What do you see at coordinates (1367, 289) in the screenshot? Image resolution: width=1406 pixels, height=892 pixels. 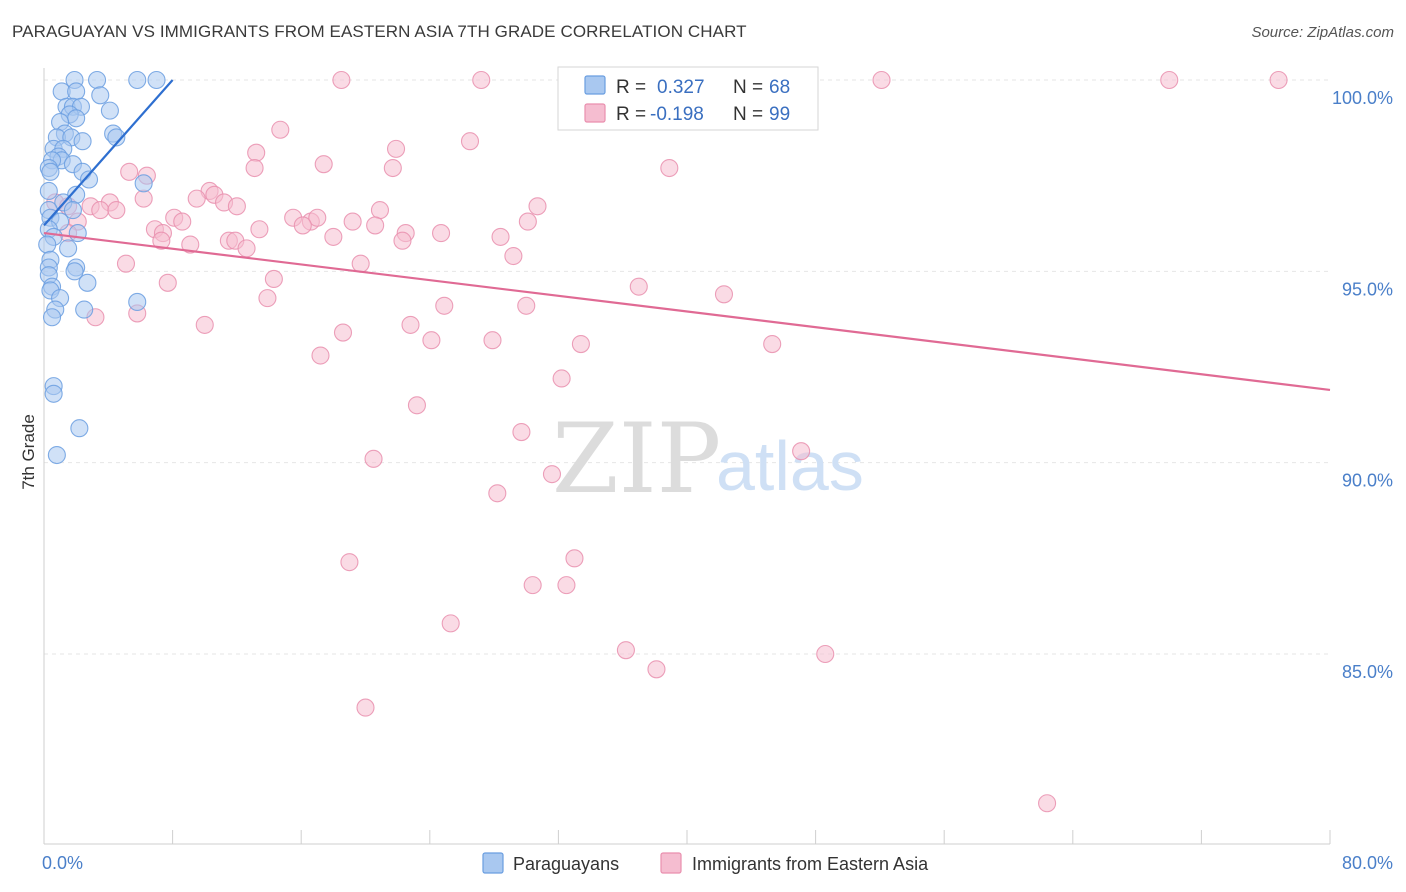 I see `y-tick-label: 95.0%` at bounding box center [1367, 289].